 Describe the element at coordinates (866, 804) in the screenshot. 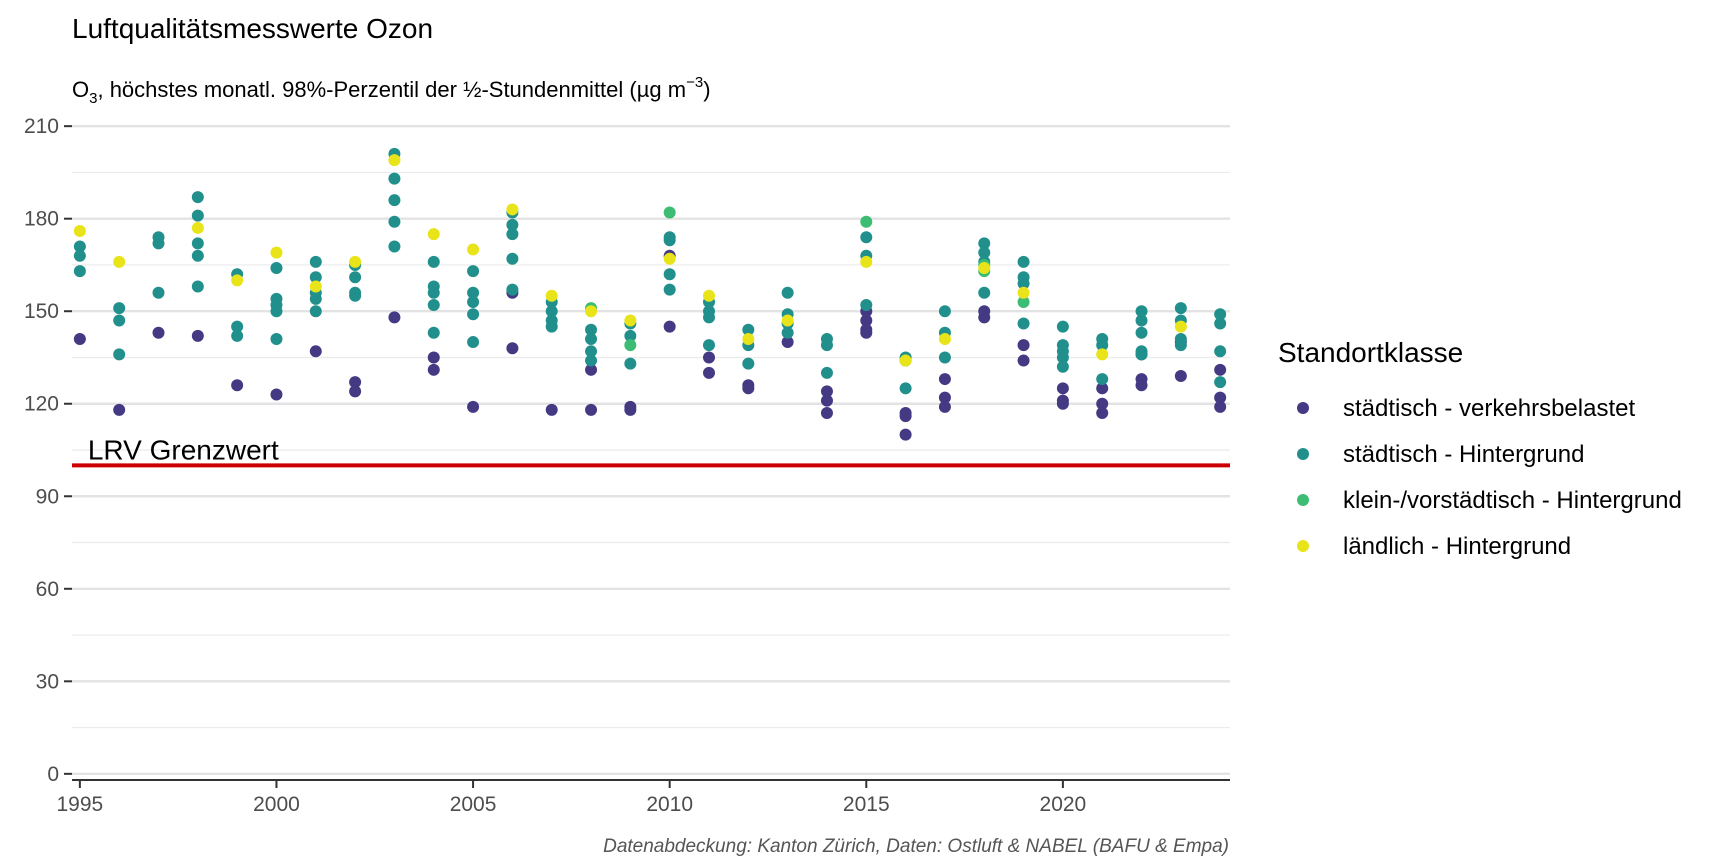

I see `x-tick-label: 2015` at that location.